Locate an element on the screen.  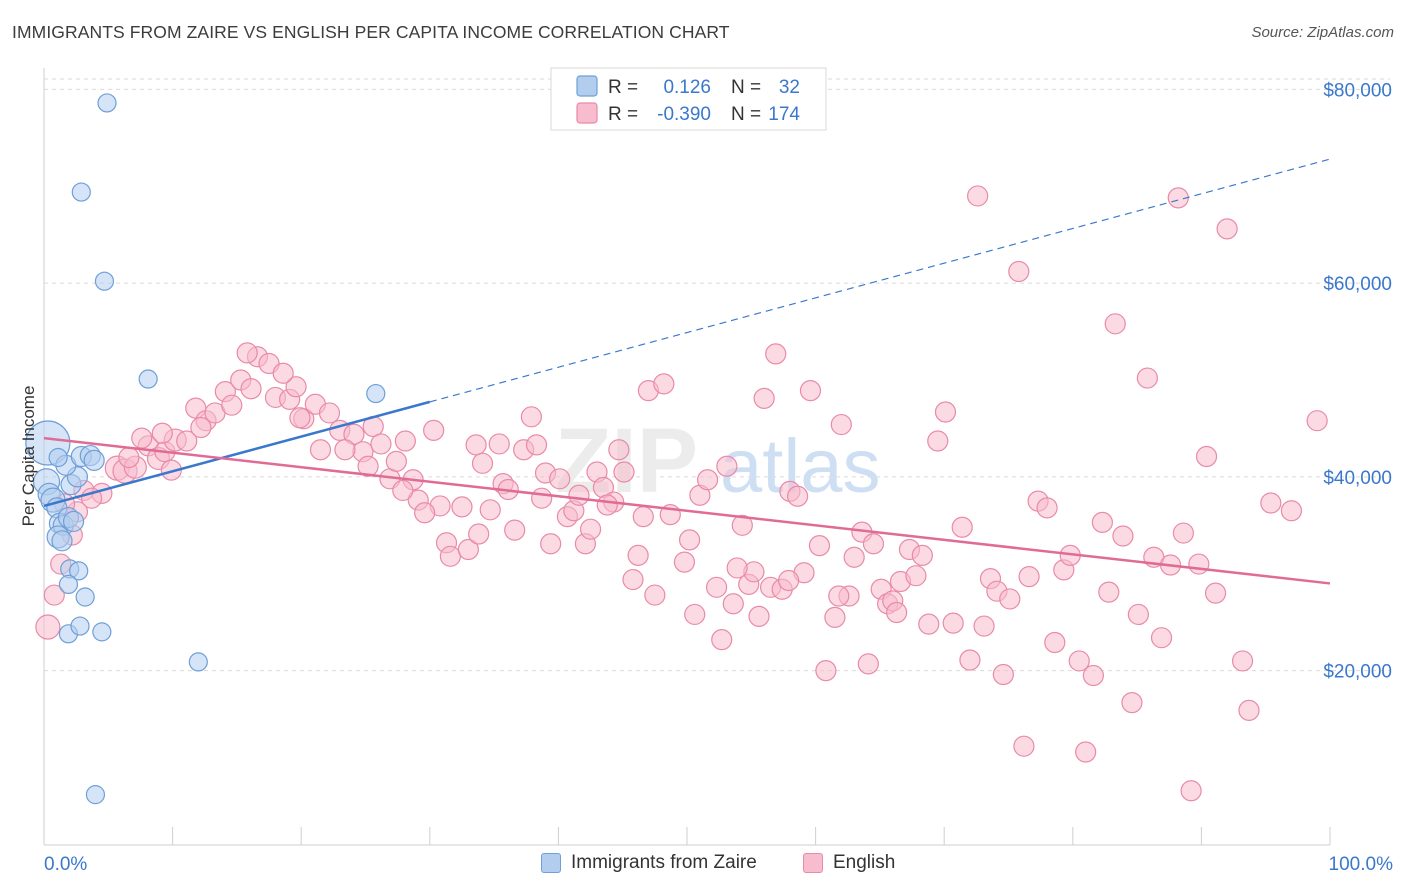
legend-r-label-2: R = is located at coordinates (623, 114).